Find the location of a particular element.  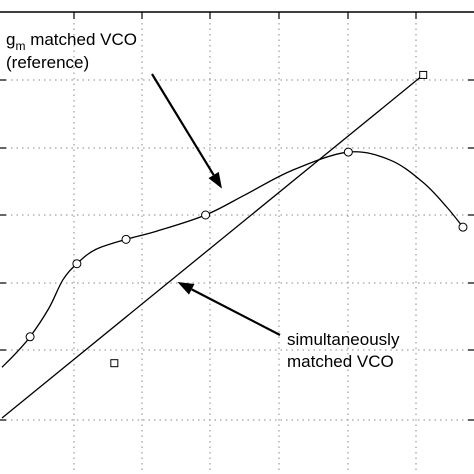

annotation-gm-line1: gm matched VCO is located at coordinates (71, 41).